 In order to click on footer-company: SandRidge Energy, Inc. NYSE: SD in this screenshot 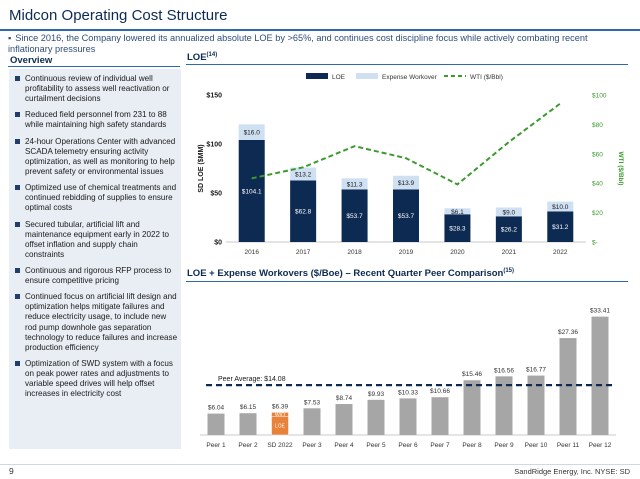, I will do `click(572, 471)`.